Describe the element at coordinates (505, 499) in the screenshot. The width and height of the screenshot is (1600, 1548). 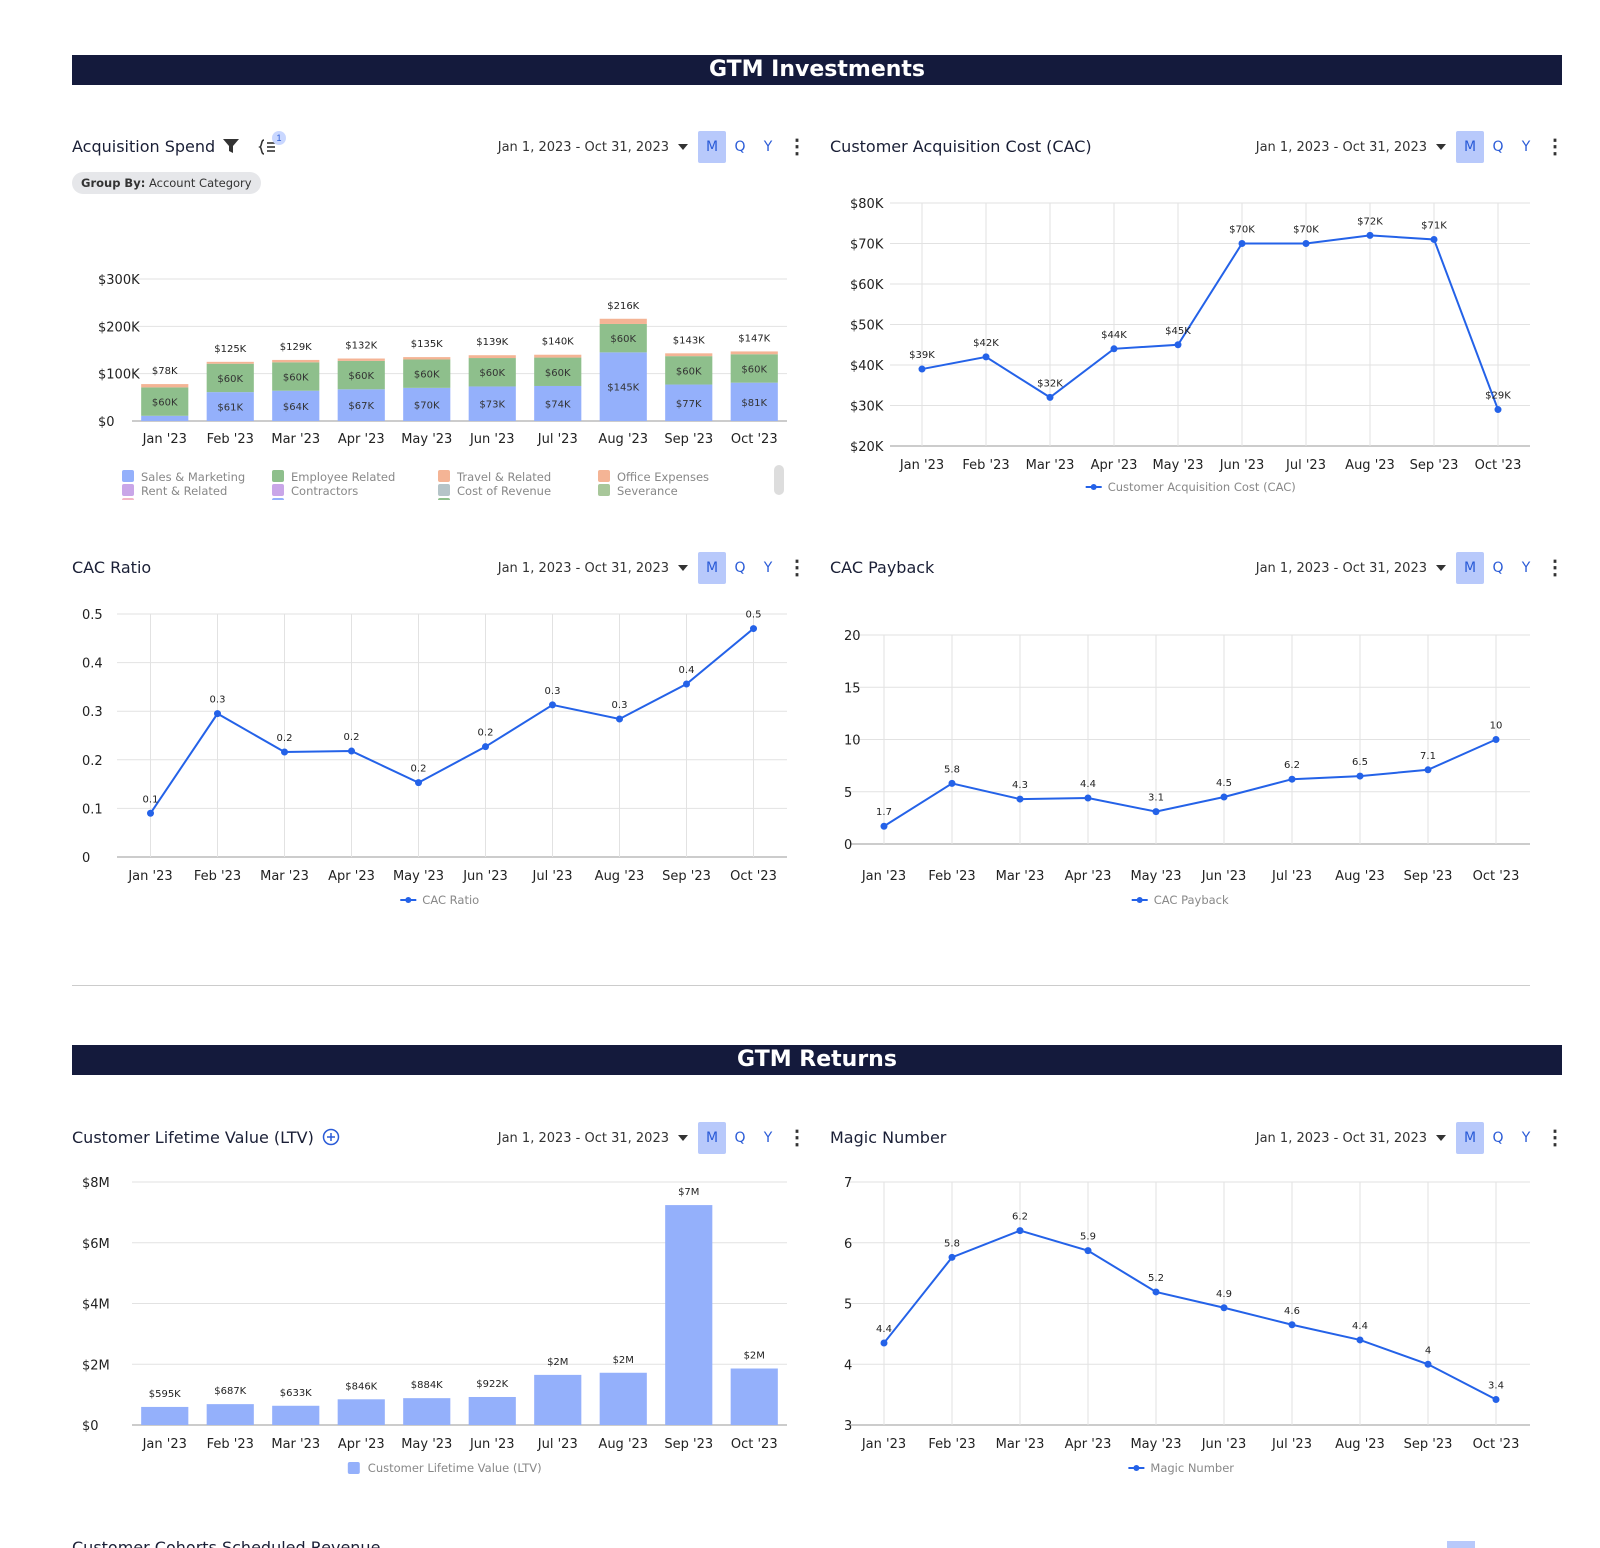
I see `legend-item: Corporate Expenses` at that location.